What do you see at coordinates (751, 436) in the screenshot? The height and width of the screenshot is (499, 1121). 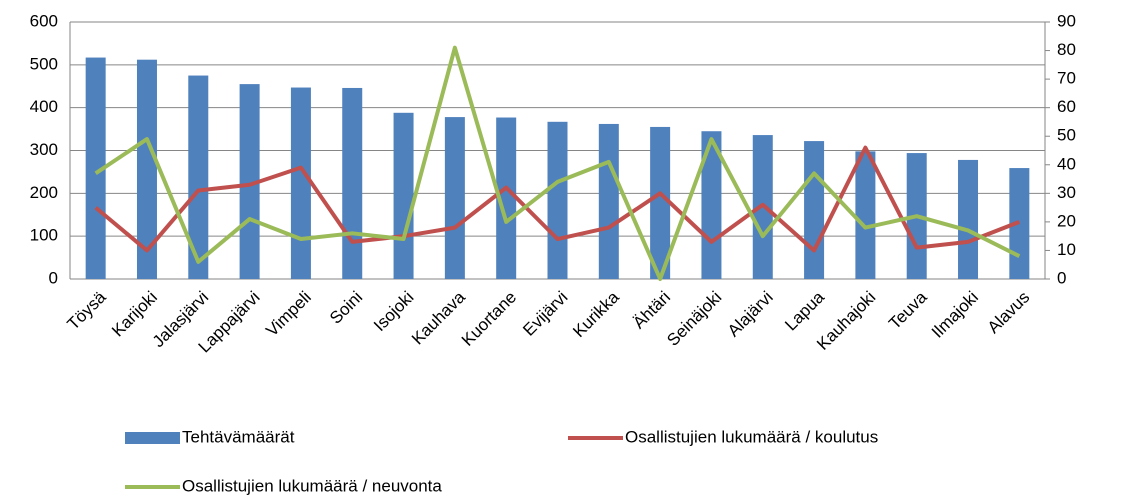 I see `legend-label: Osallistujien lukumäärä / koulutus` at bounding box center [751, 436].